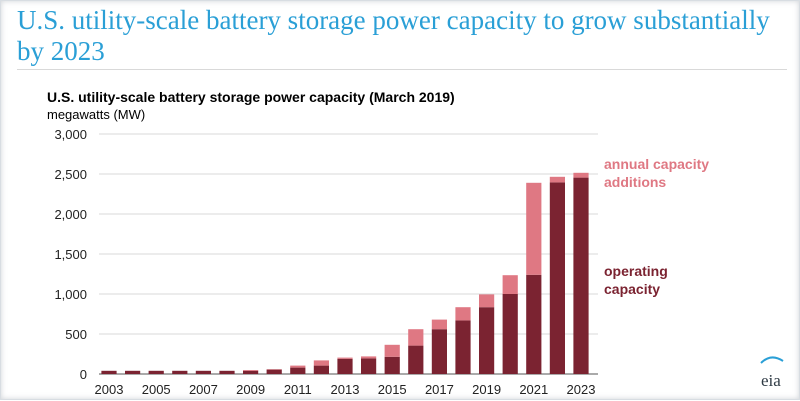 Image resolution: width=800 pixels, height=401 pixels. Describe the element at coordinates (70, 134) in the screenshot. I see `y-tick-label: 3,000` at that location.